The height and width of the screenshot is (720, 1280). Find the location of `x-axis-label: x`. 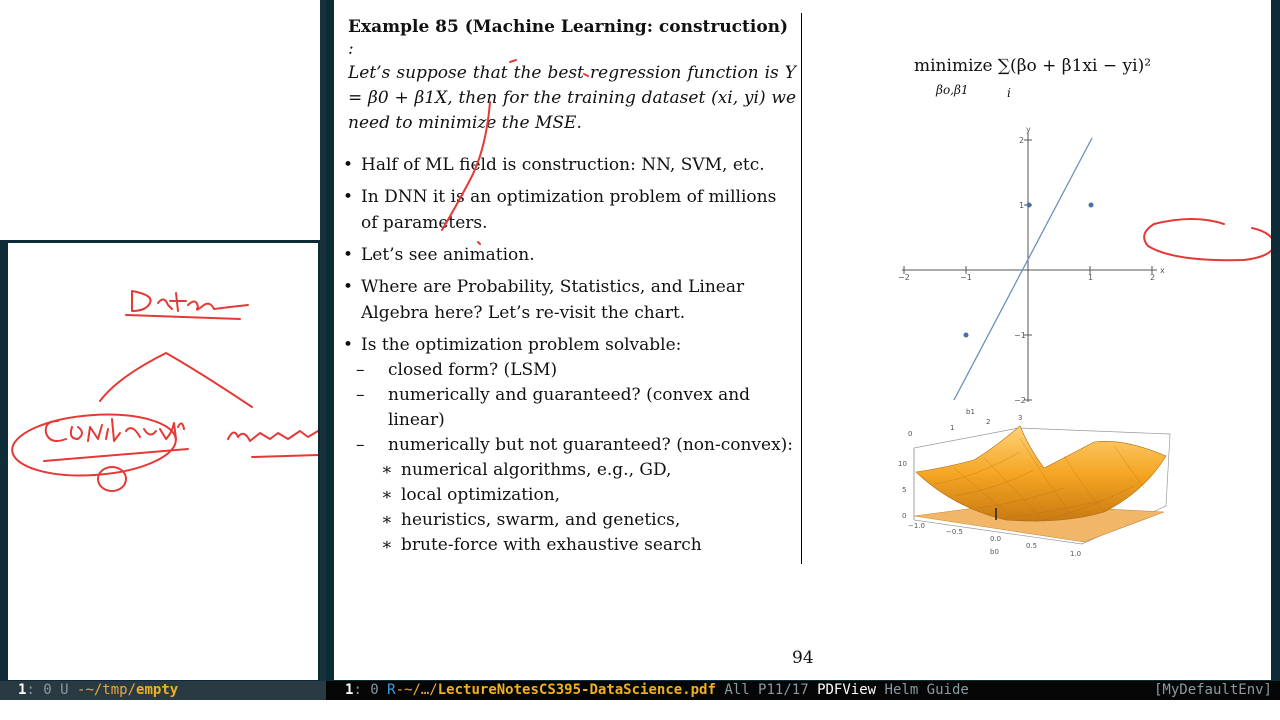

x-axis-label: x is located at coordinates (1162, 270).